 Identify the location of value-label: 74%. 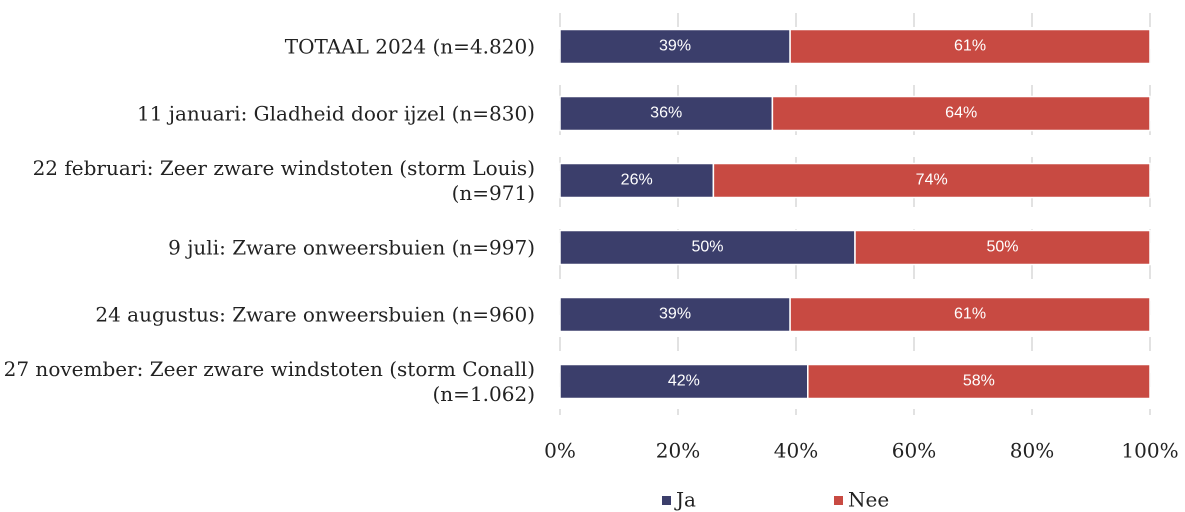
(932, 180).